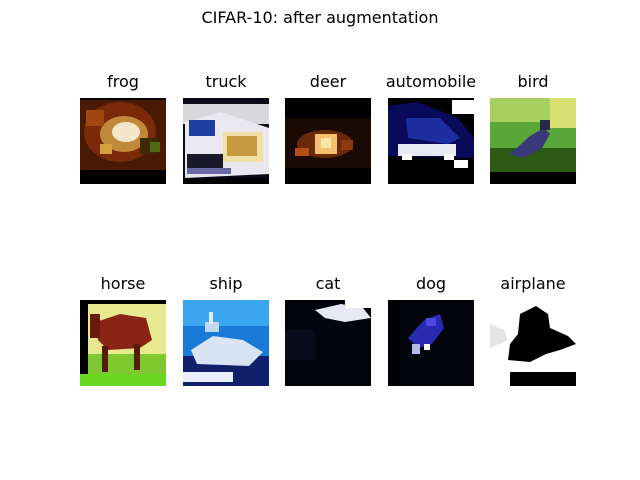 This screenshot has width=640, height=480. What do you see at coordinates (431, 343) in the screenshot?
I see `dog-image` at bounding box center [431, 343].